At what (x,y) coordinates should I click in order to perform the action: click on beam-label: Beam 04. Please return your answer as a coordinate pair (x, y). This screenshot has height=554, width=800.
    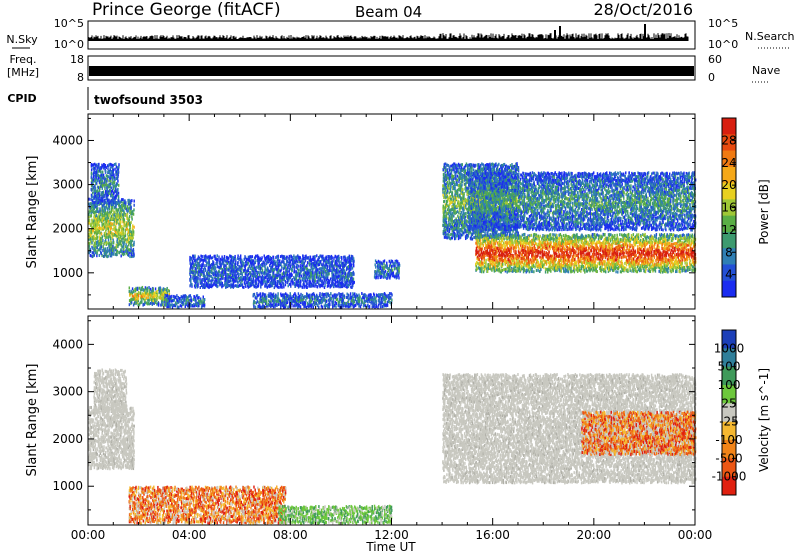
    Looking at the image, I should click on (388, 12).